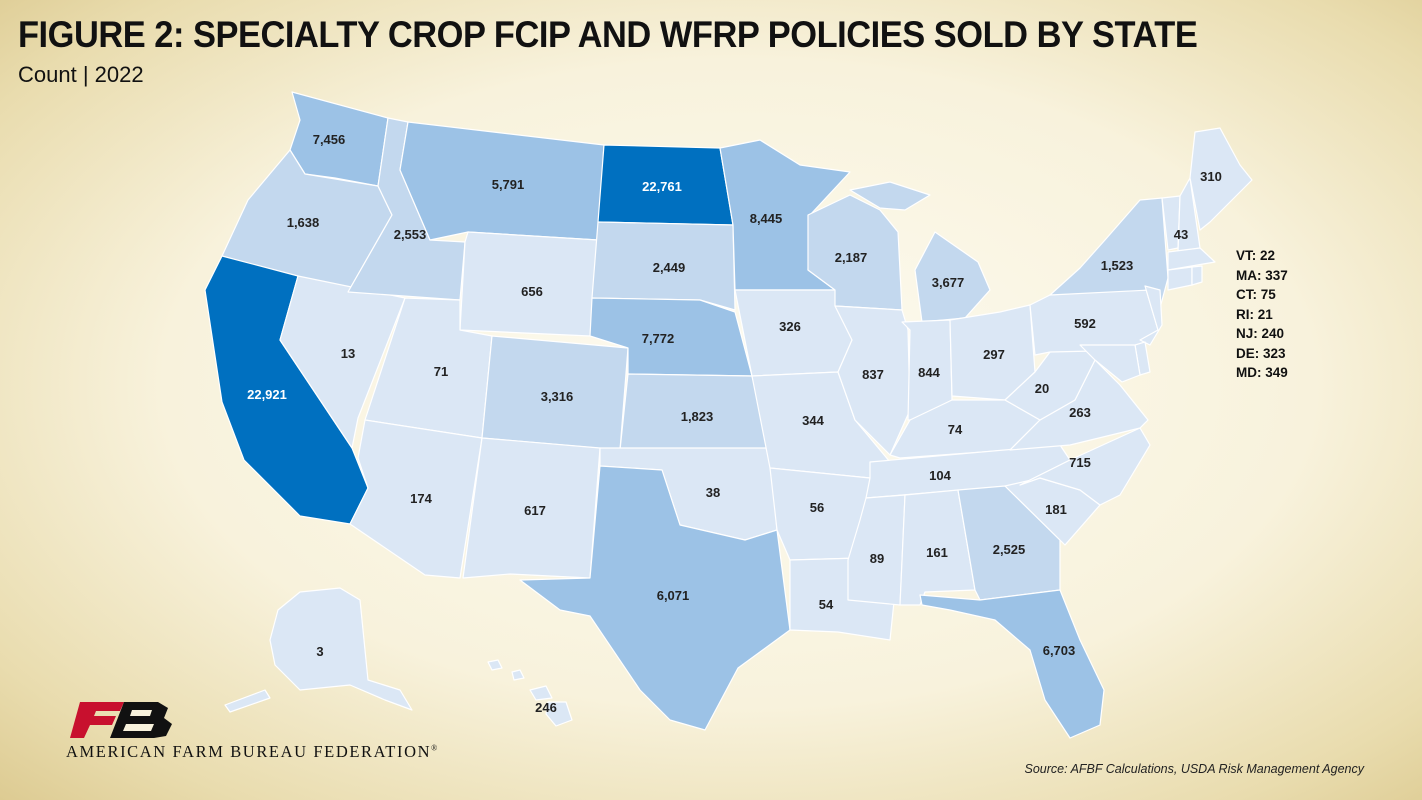 The image size is (1422, 800). I want to click on small-state-abbr: DE, so click(1245, 353).